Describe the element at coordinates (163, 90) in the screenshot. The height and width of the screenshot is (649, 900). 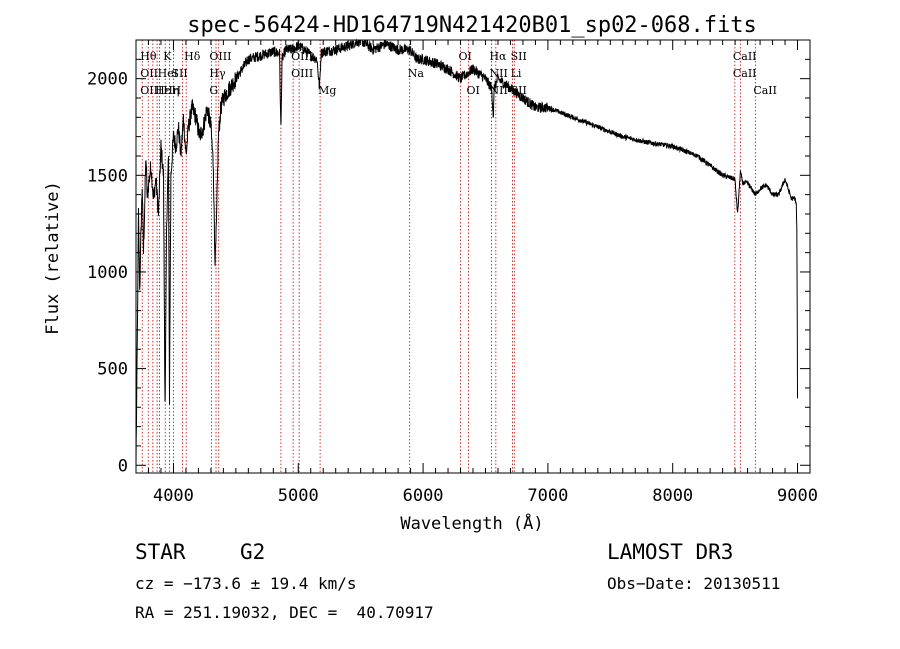
I see `line-marker-label: Hε` at that location.